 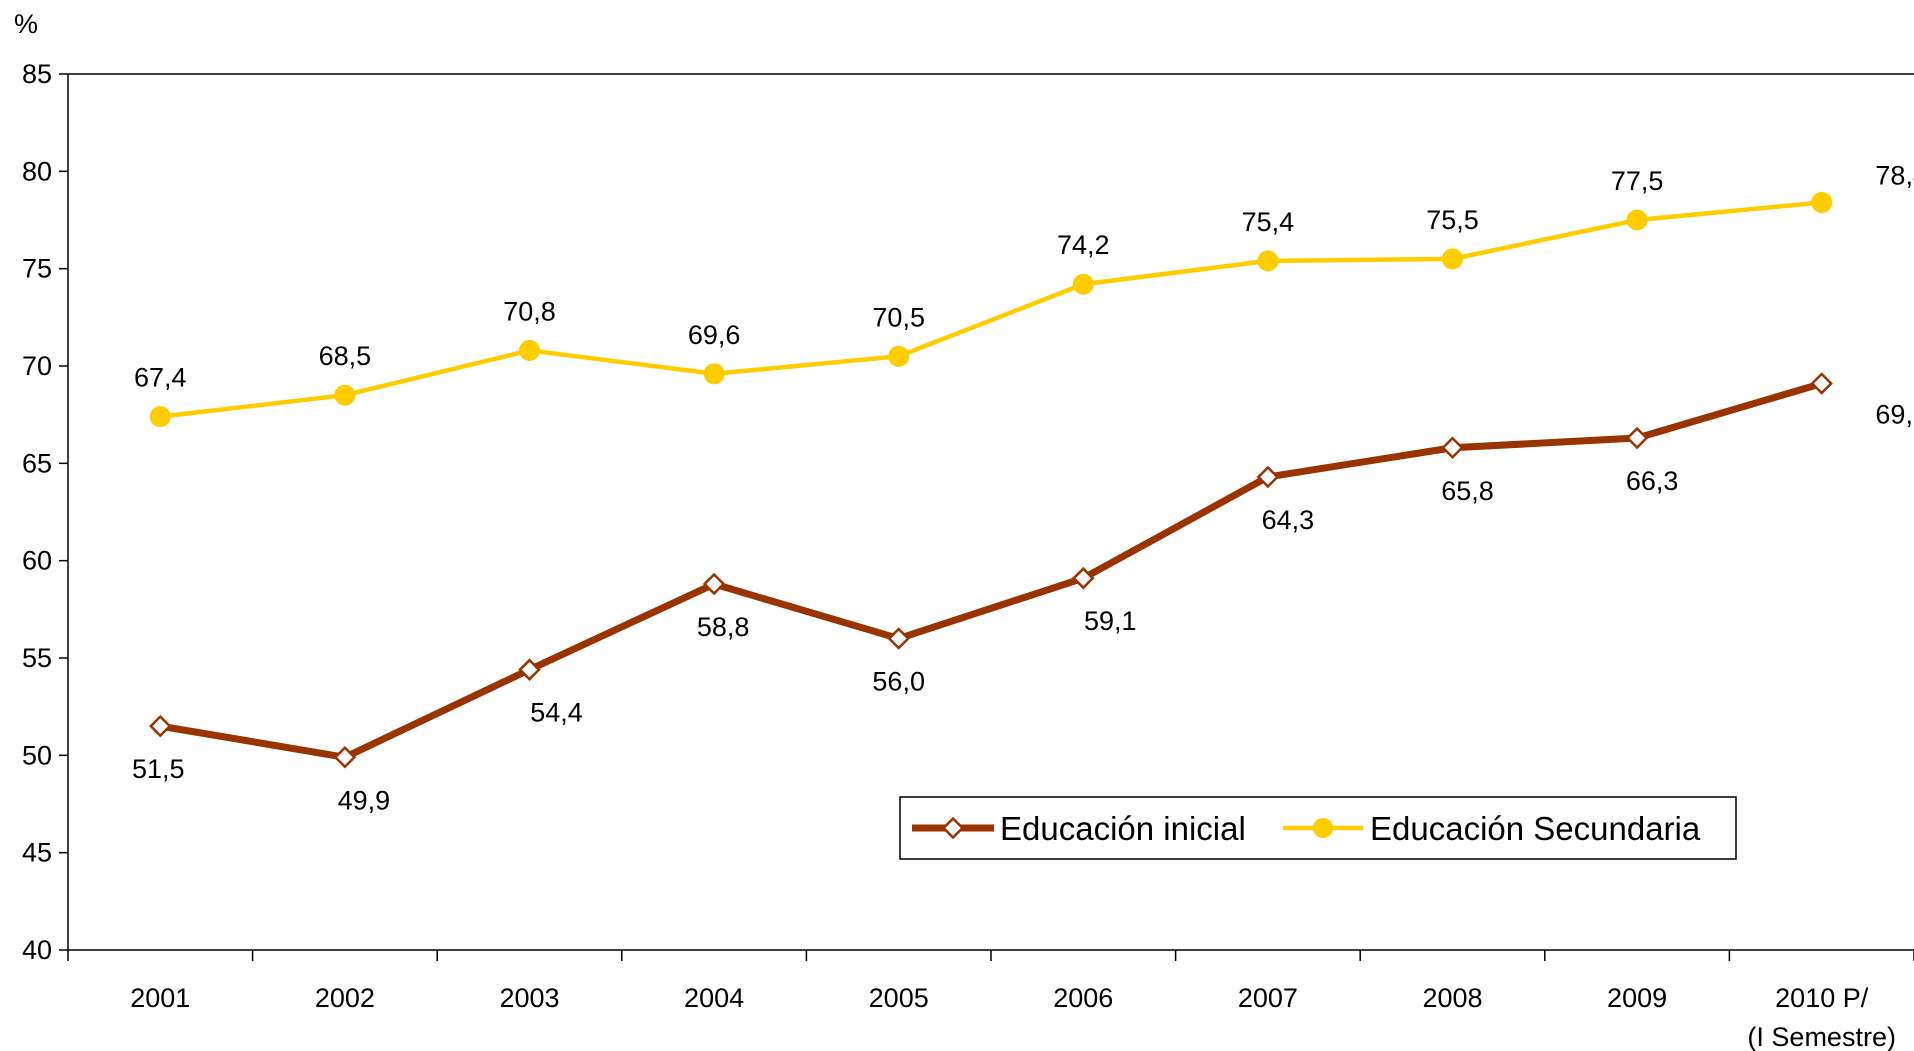 I want to click on data-label: 78,4, so click(x=1894, y=175).